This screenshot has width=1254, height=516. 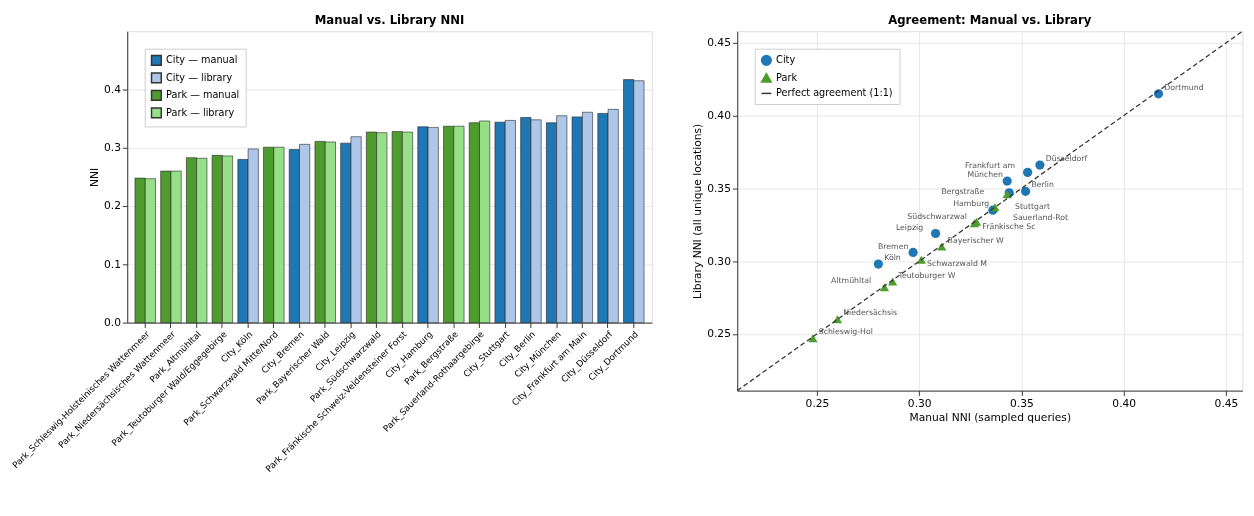 I want to click on annotation: Köln, so click(x=892, y=258).